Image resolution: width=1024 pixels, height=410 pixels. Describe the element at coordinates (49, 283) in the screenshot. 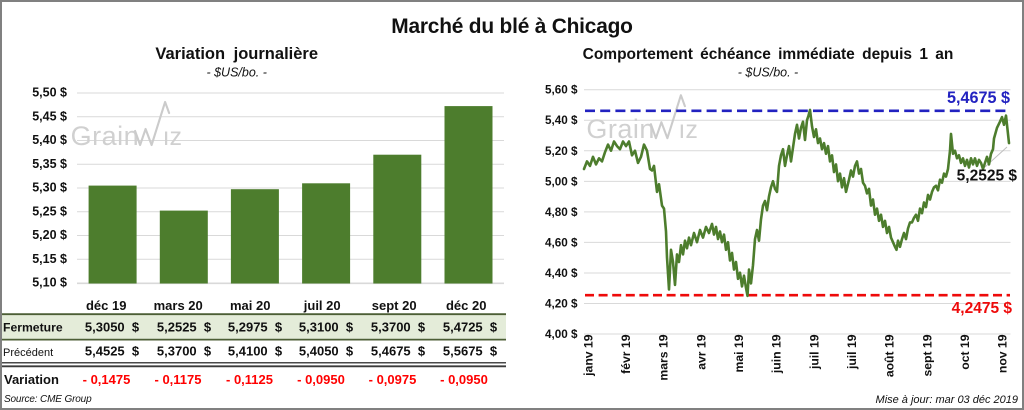

I see `svg-text: 5,10 $` at that location.